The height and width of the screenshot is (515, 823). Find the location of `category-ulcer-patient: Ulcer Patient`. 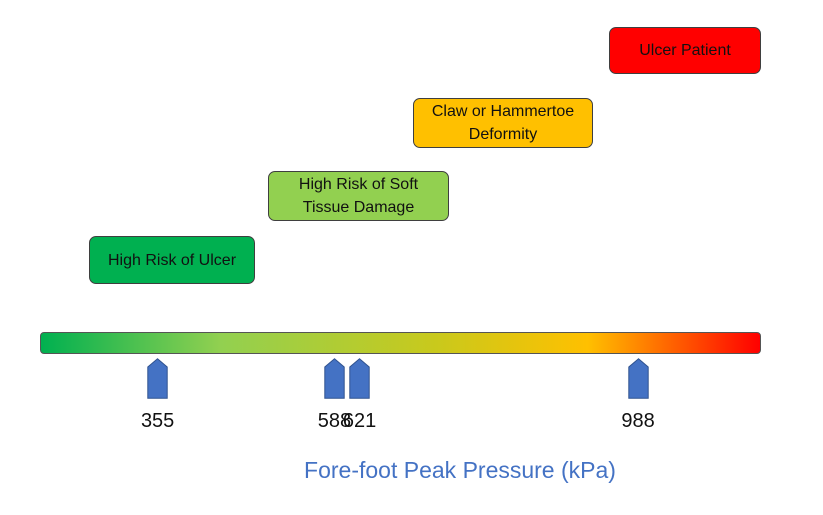

category-ulcer-patient: Ulcer Patient is located at coordinates (685, 50).